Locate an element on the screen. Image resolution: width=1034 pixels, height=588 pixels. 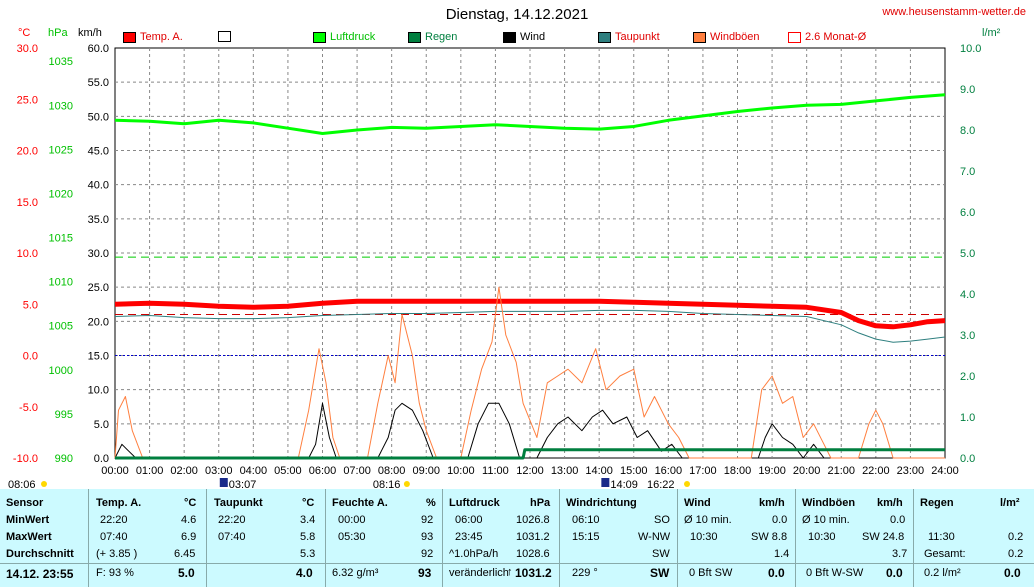
website-link: www.heusenstamm-wetter.de is located at coordinates (954, 12).